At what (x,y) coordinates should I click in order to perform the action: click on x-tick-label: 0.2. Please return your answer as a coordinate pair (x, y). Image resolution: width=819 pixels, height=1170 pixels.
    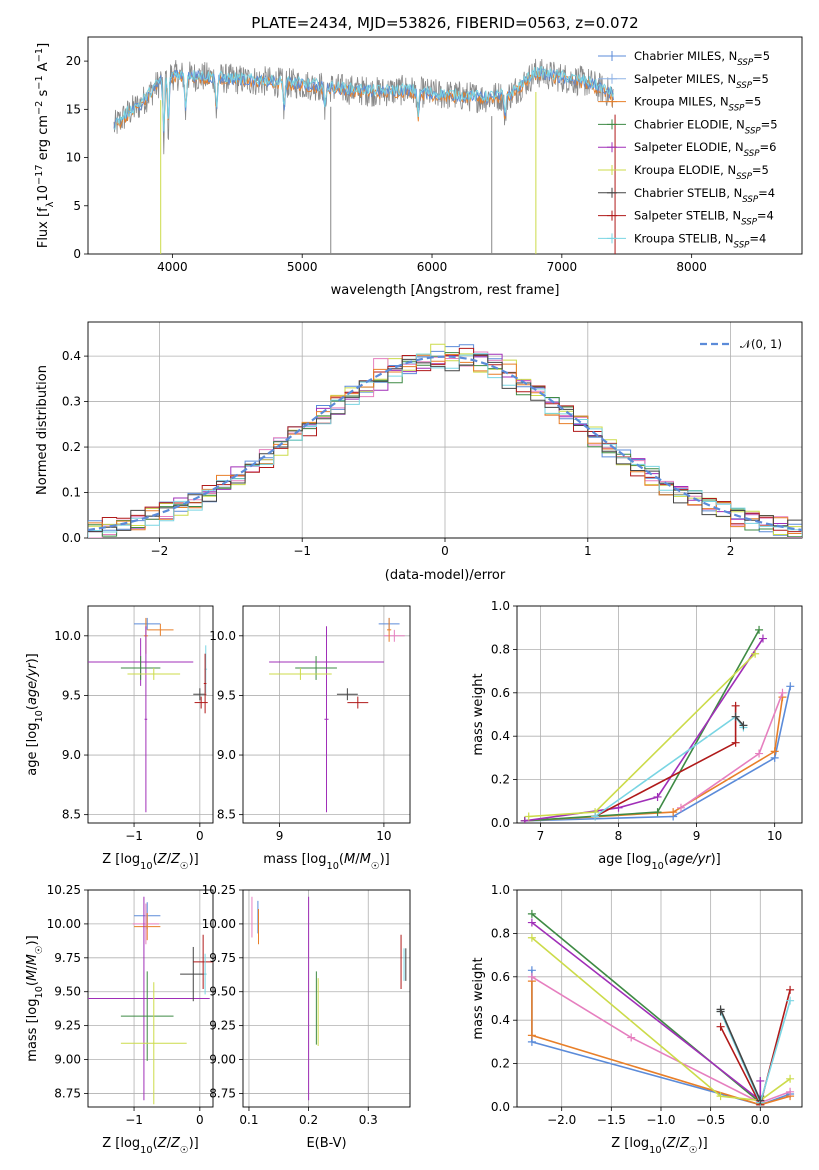
    Looking at the image, I should click on (308, 1120).